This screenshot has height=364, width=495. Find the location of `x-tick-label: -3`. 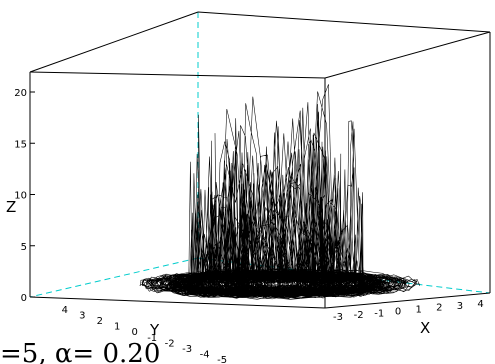

x-tick-label: -3 is located at coordinates (338, 317).